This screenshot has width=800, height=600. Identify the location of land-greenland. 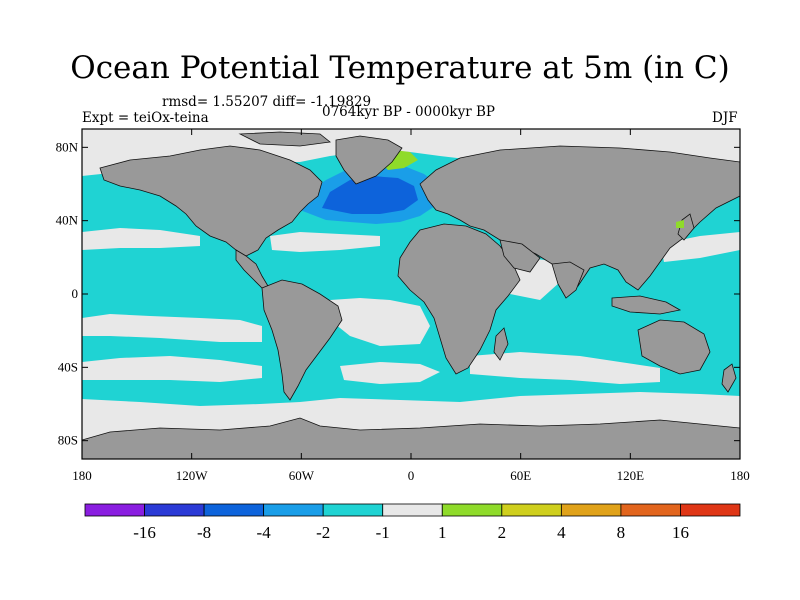
(369, 160).